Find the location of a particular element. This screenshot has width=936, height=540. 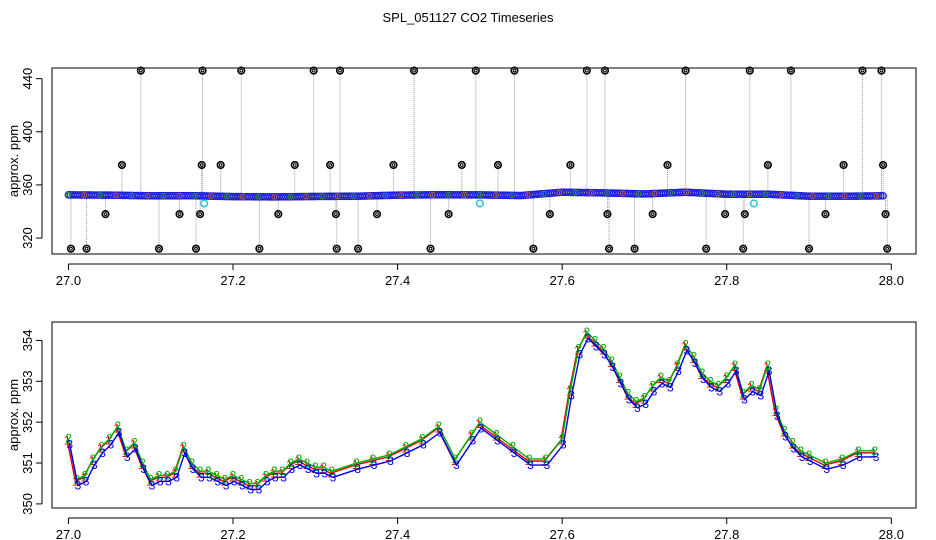

x-tick-label: 28.0 is located at coordinates (891, 280).